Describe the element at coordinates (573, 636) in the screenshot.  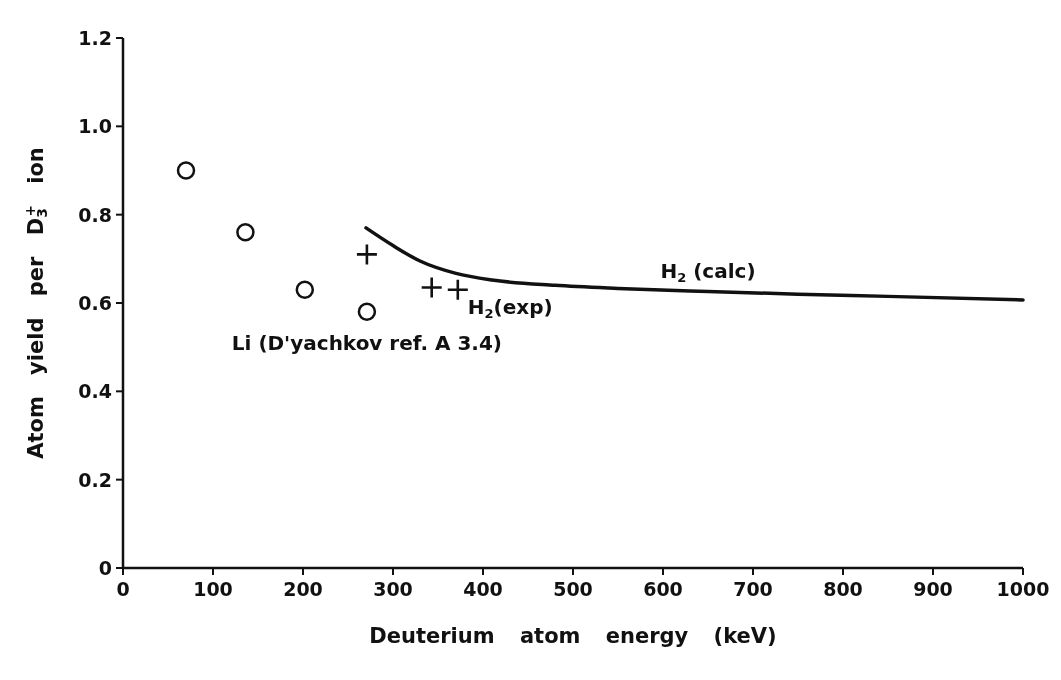
I see `x-axis-title: Deuterium atom energy (keV)` at that location.